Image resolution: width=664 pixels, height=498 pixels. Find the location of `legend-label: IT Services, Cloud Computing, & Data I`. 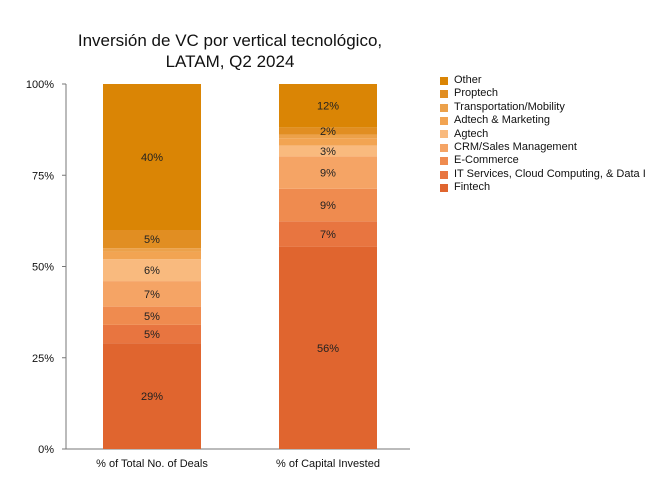

legend-label: IT Services, Cloud Computing, & Data I is located at coordinates (550, 173).